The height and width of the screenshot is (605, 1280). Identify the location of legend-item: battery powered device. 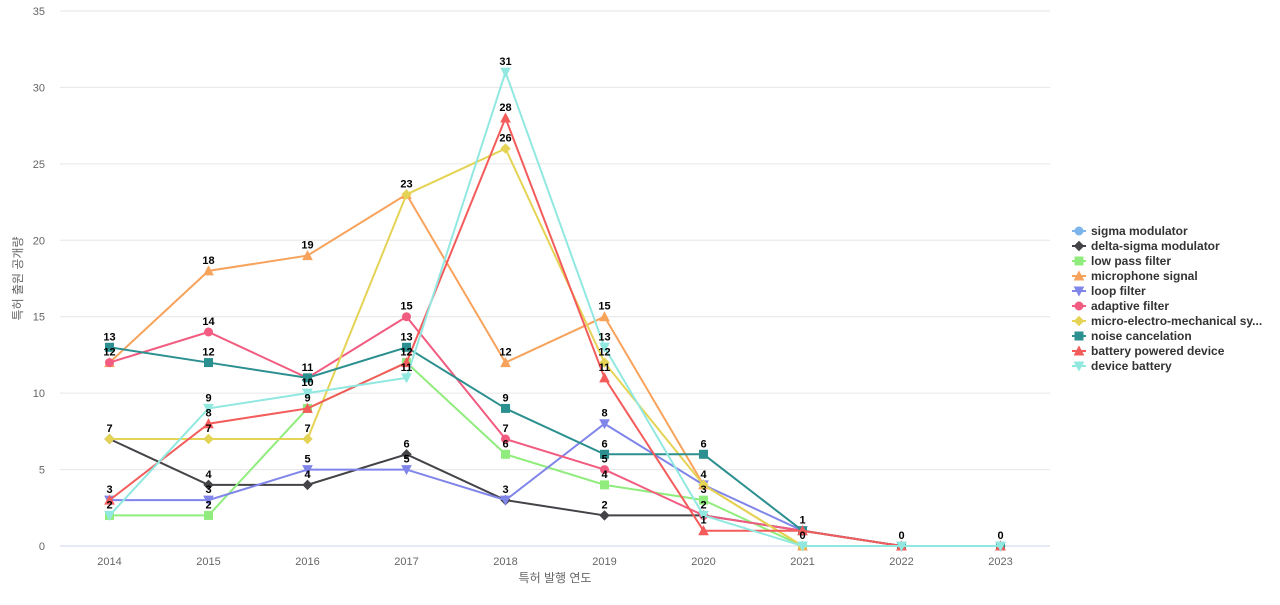
(1148, 351).